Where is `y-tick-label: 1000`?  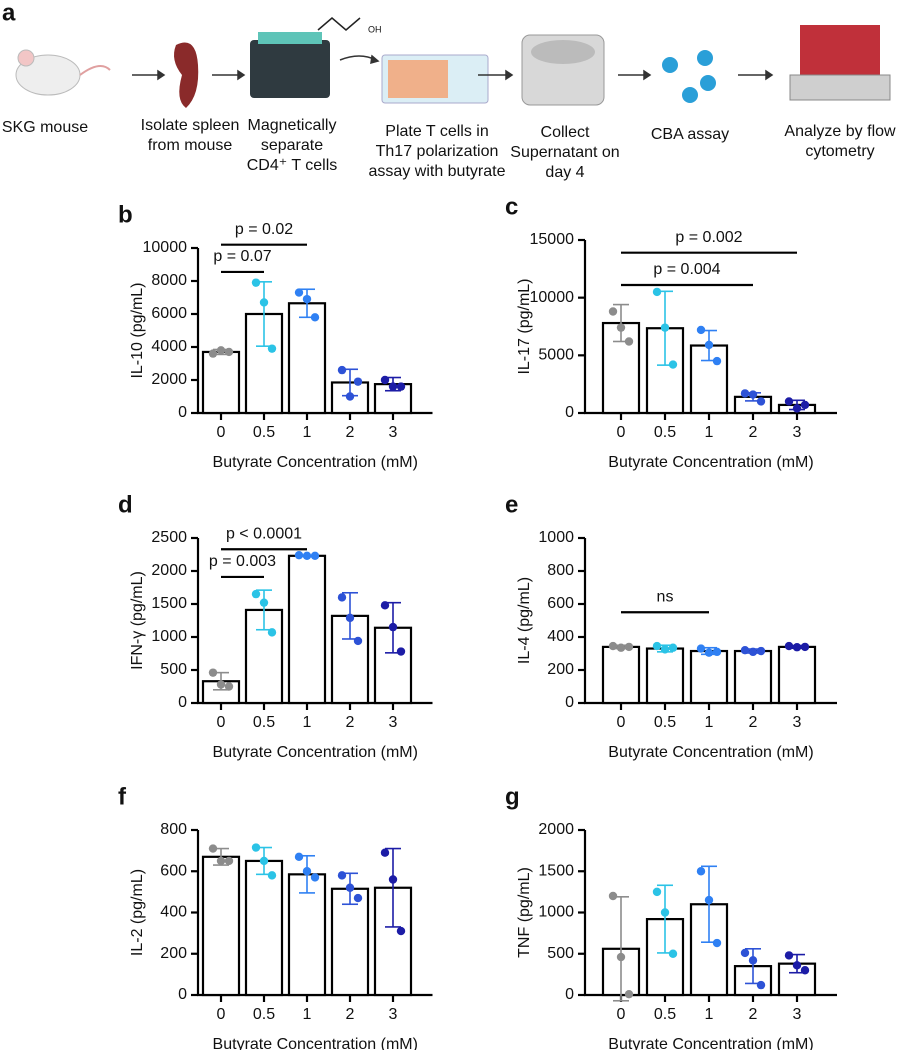
y-tick-label: 1000 is located at coordinates (169, 636).